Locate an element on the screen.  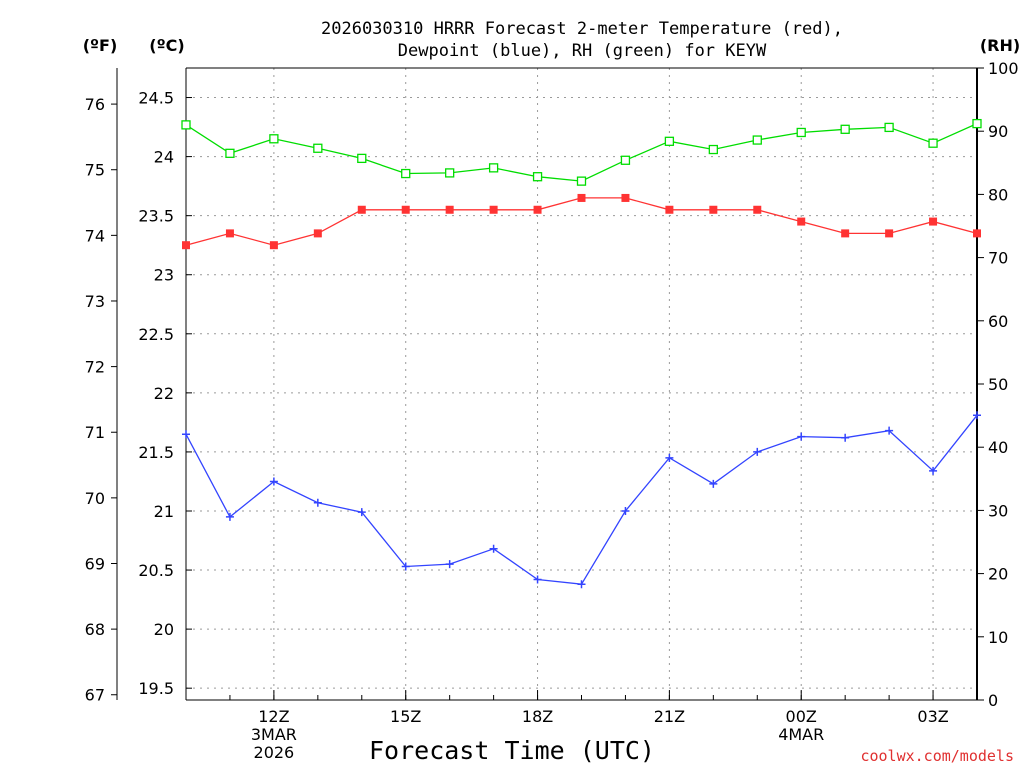
rh-tick-label: 50 is located at coordinates (998, 384).